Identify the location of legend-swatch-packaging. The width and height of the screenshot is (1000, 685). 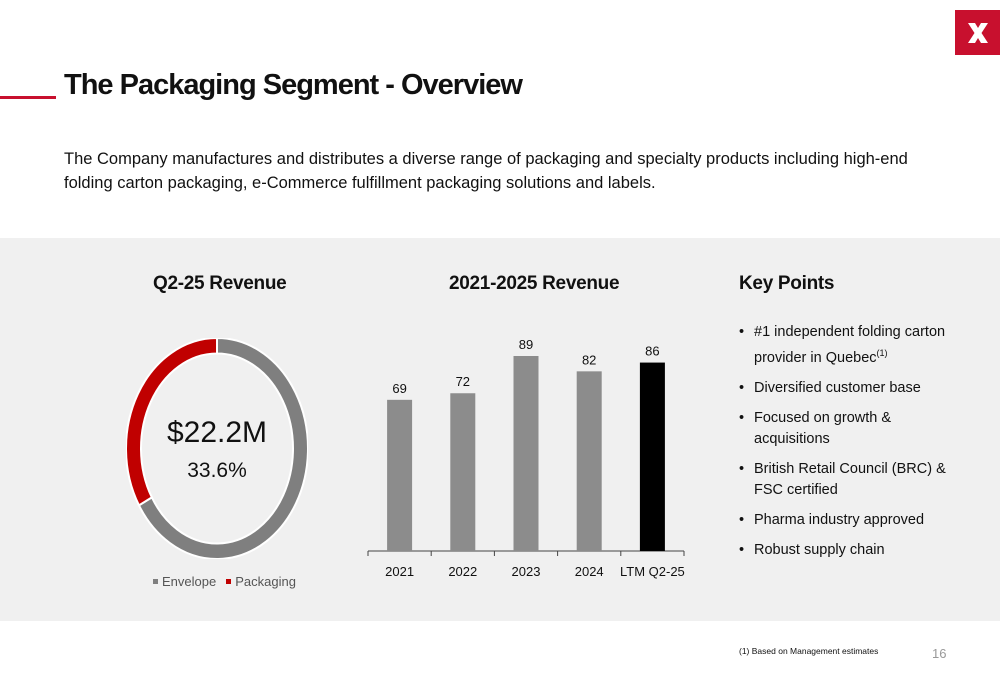
(229, 581).